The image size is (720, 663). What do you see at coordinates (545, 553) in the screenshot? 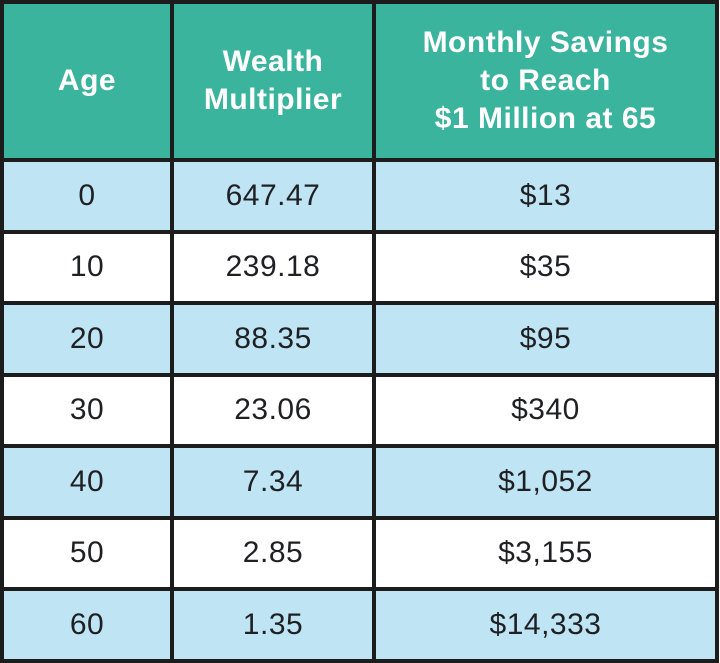
I see `cell-monthly-savings: $3,155` at bounding box center [545, 553].